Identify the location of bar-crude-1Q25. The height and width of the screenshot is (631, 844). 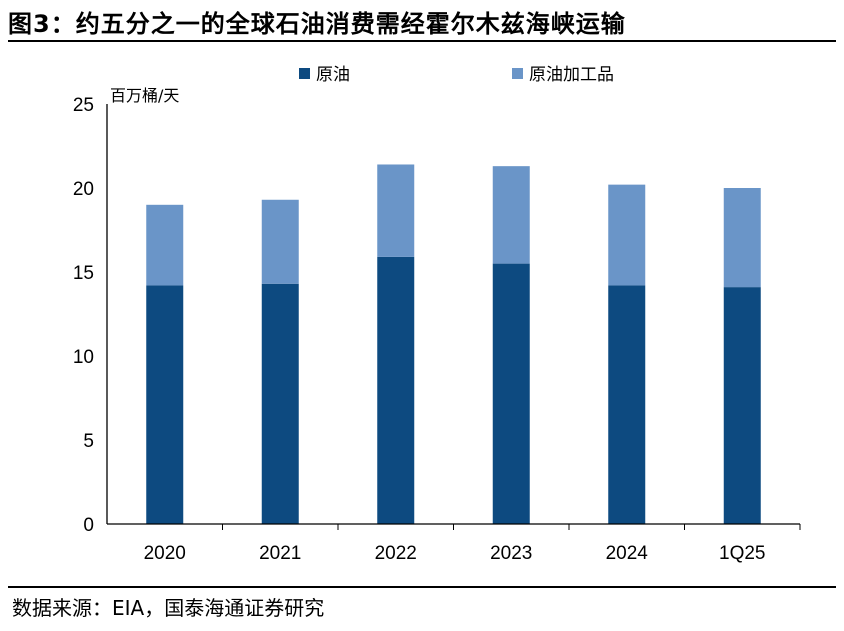
(742, 405).